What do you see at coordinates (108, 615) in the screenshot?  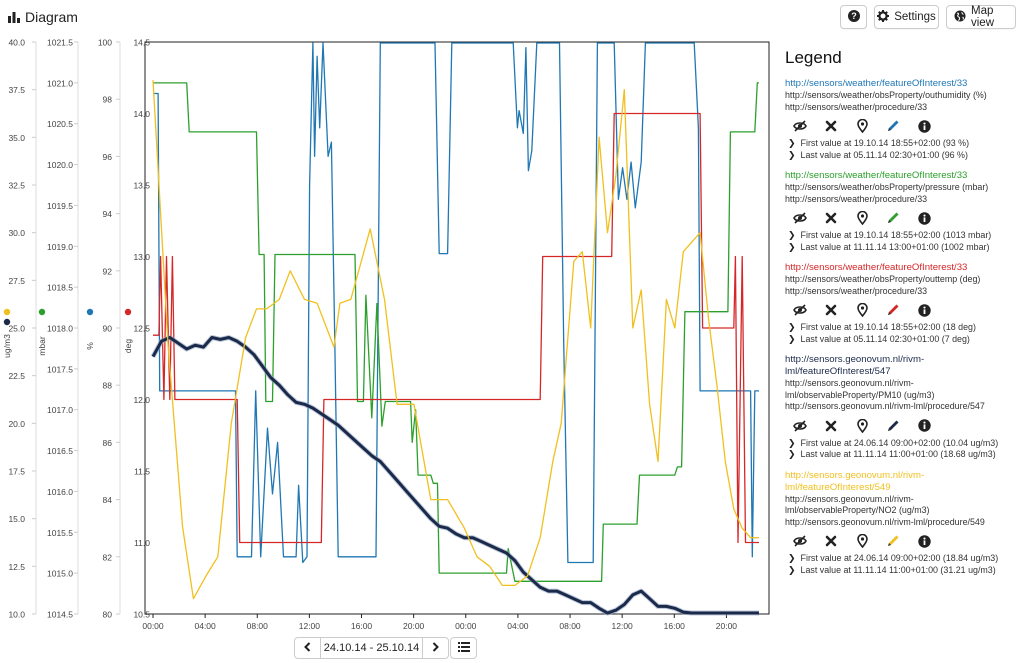 I see `y-tick-label: 80` at bounding box center [108, 615].